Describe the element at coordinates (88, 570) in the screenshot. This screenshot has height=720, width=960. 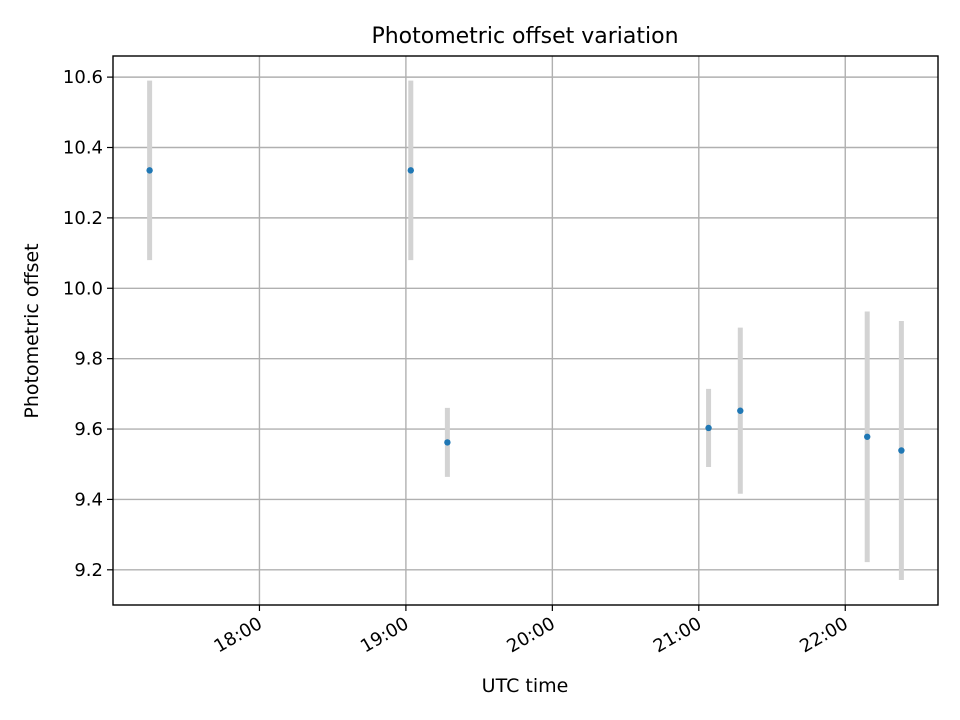
I see `y-tick-label: 9.2` at that location.